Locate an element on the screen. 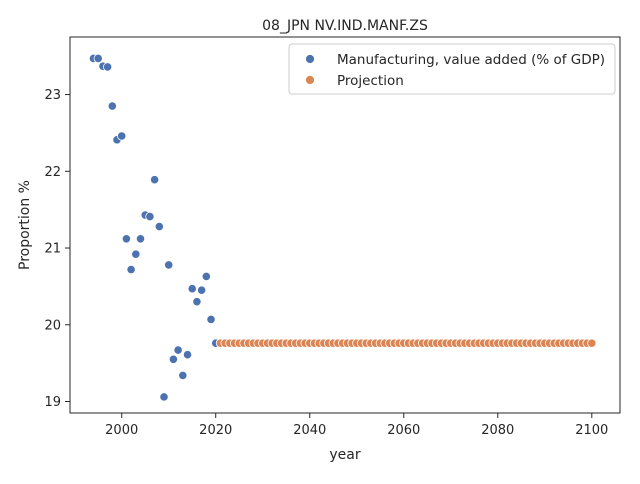 This screenshot has width=640, height=484. x-tick-label: 2100 is located at coordinates (591, 430).